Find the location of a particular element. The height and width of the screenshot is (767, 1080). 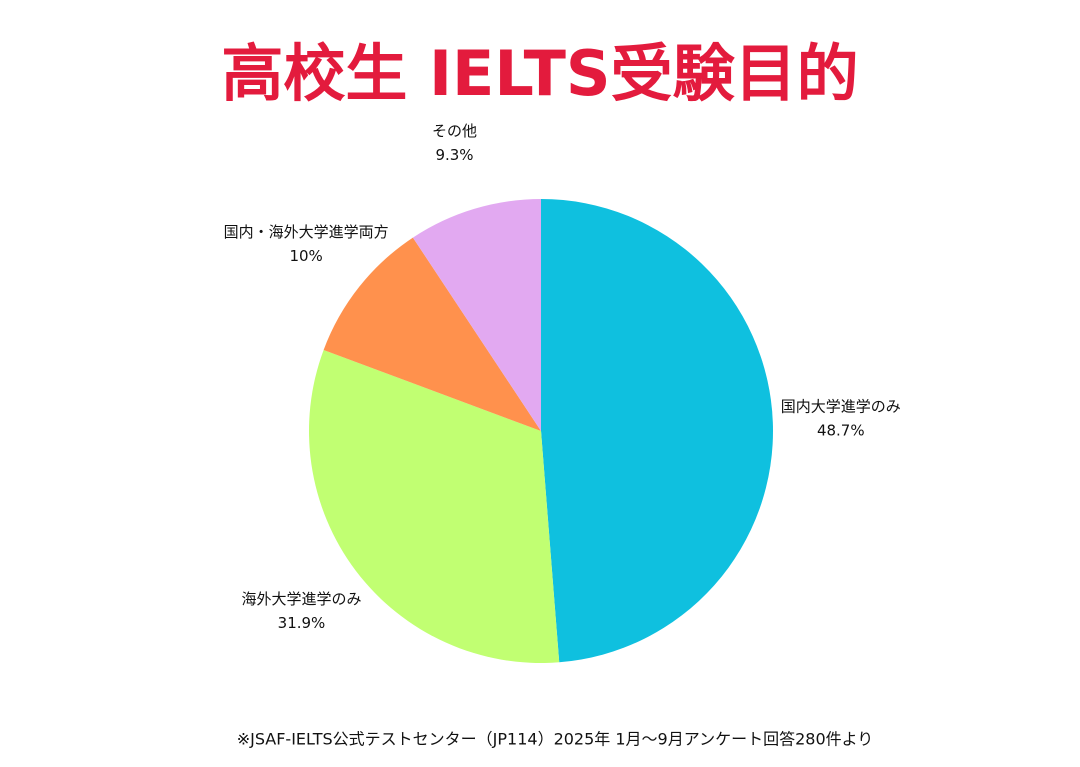

slice-label: 国内・海外大学進学両方 is located at coordinates (306, 232).